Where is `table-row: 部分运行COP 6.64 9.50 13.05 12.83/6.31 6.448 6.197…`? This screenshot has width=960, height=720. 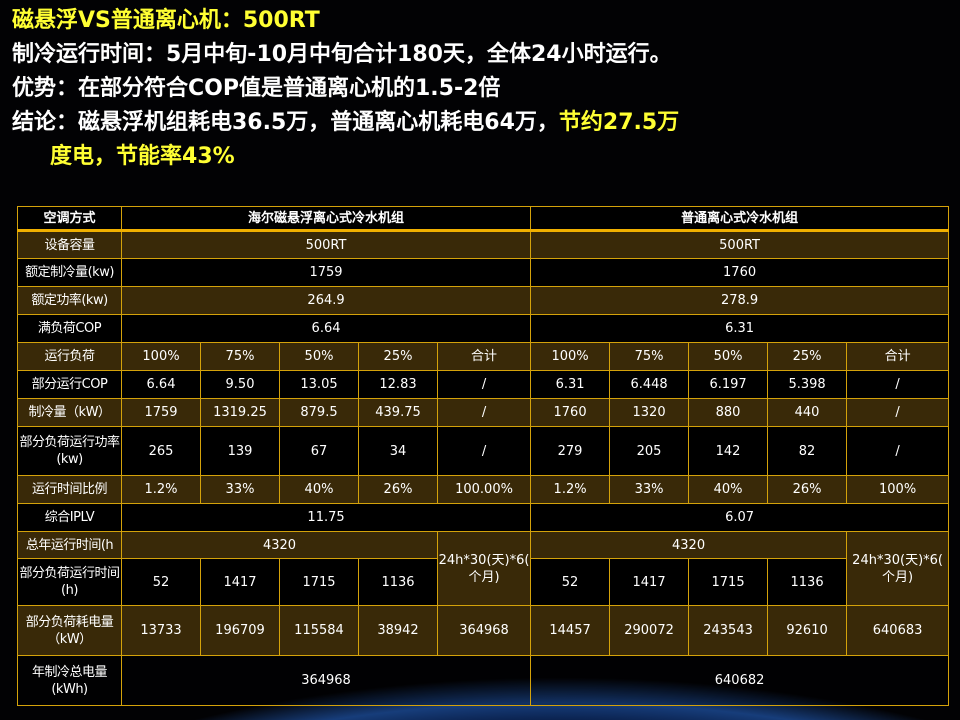
table-row: 部分运行COP 6.64 9.50 13.05 12.83/6.31 6.448 6.197… is located at coordinates (483, 384).